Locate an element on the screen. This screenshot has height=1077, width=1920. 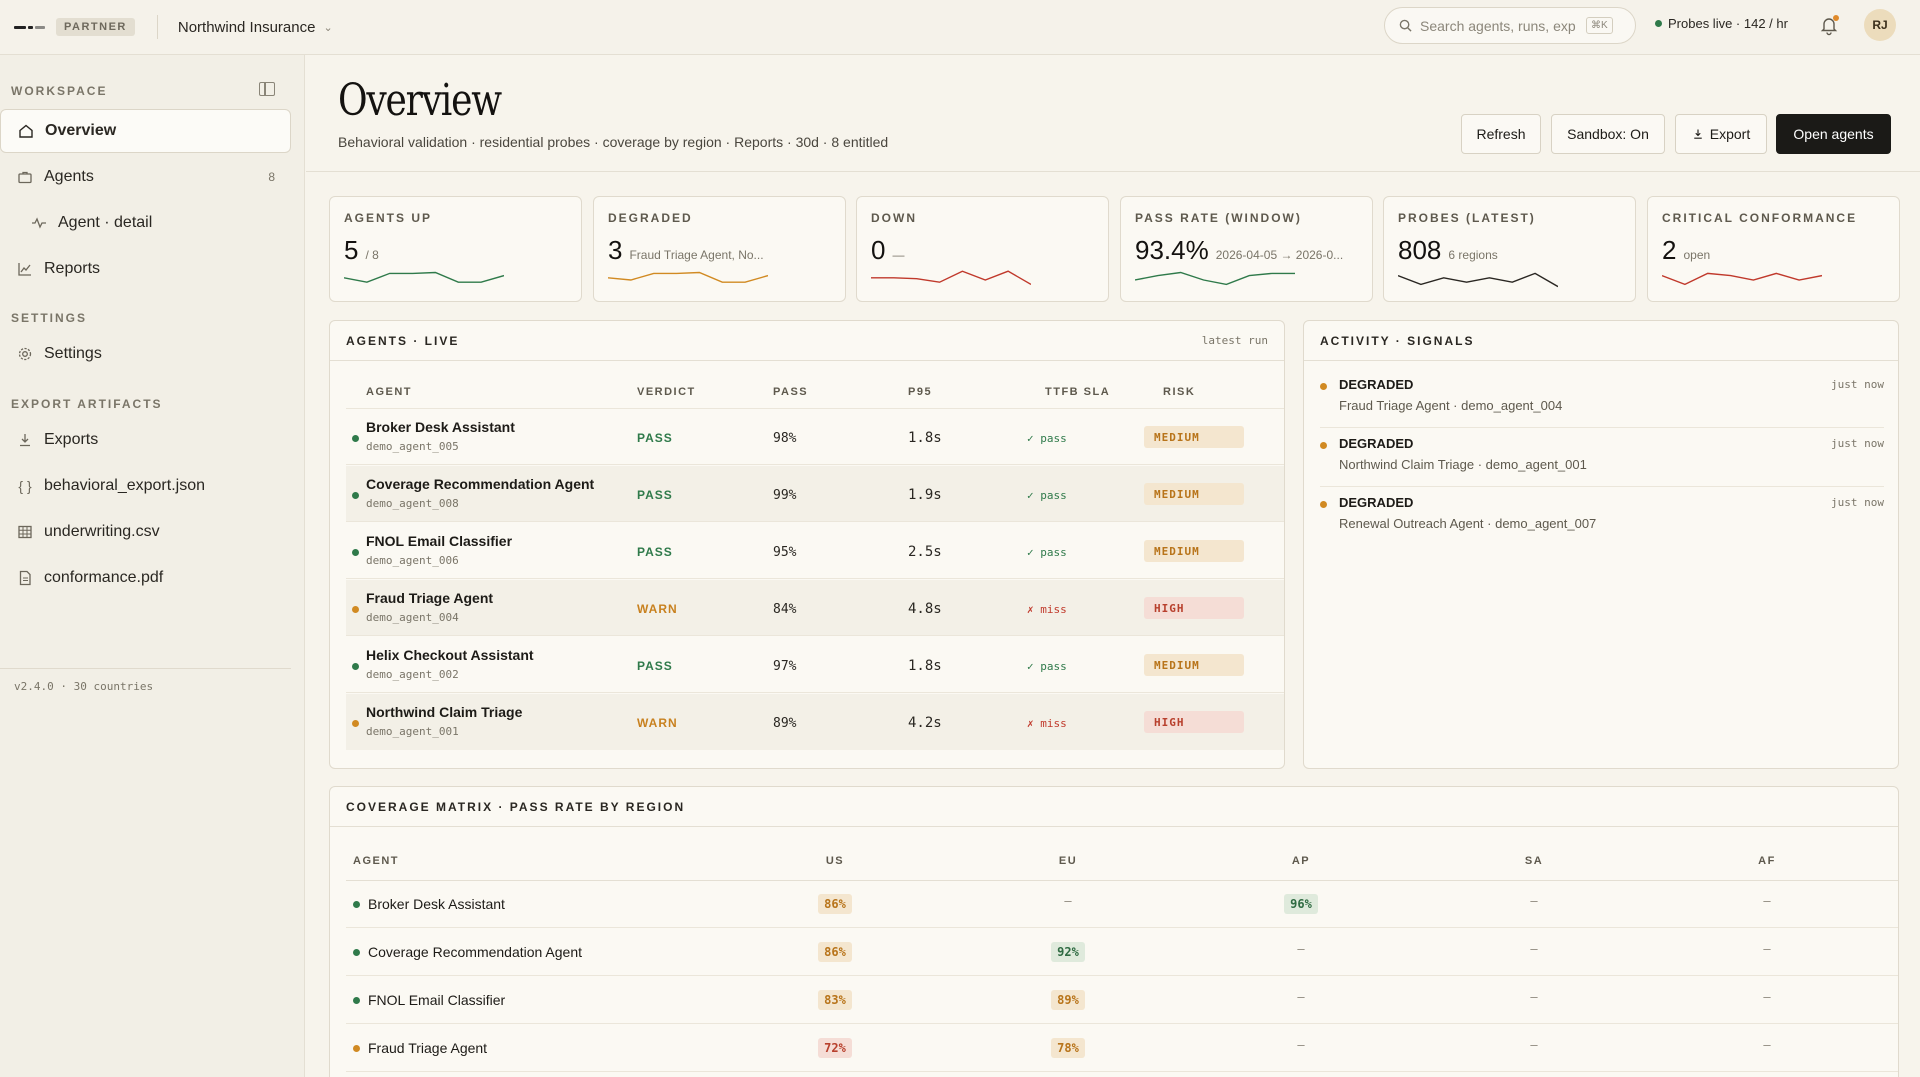
kpi-number: 93.4% is located at coordinates (1172, 250).